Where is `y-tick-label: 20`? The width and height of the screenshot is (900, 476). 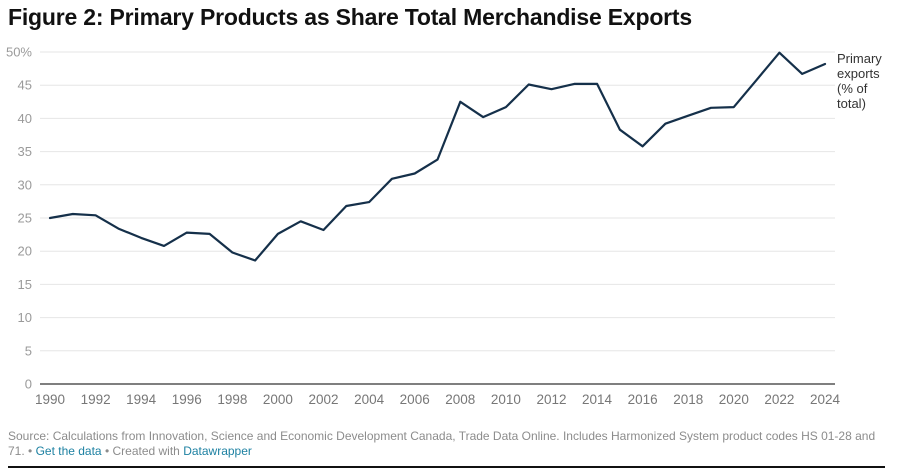
y-tick-label: 20 is located at coordinates (25, 251).